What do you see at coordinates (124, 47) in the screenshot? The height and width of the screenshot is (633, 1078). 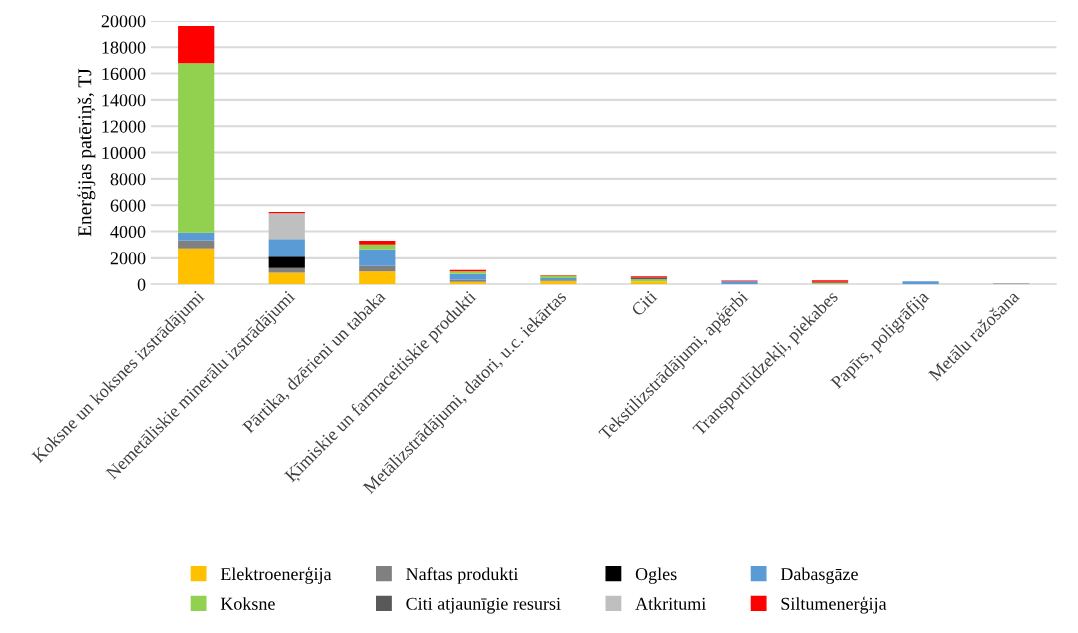 I see `y-tick-label: 18000` at bounding box center [124, 47].